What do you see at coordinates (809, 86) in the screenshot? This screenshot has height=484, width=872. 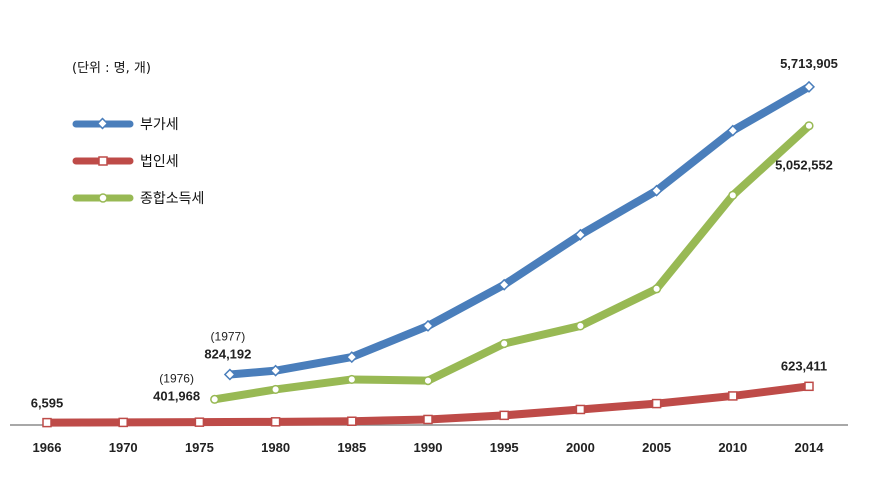 I see `point-vat-2014` at bounding box center [809, 86].